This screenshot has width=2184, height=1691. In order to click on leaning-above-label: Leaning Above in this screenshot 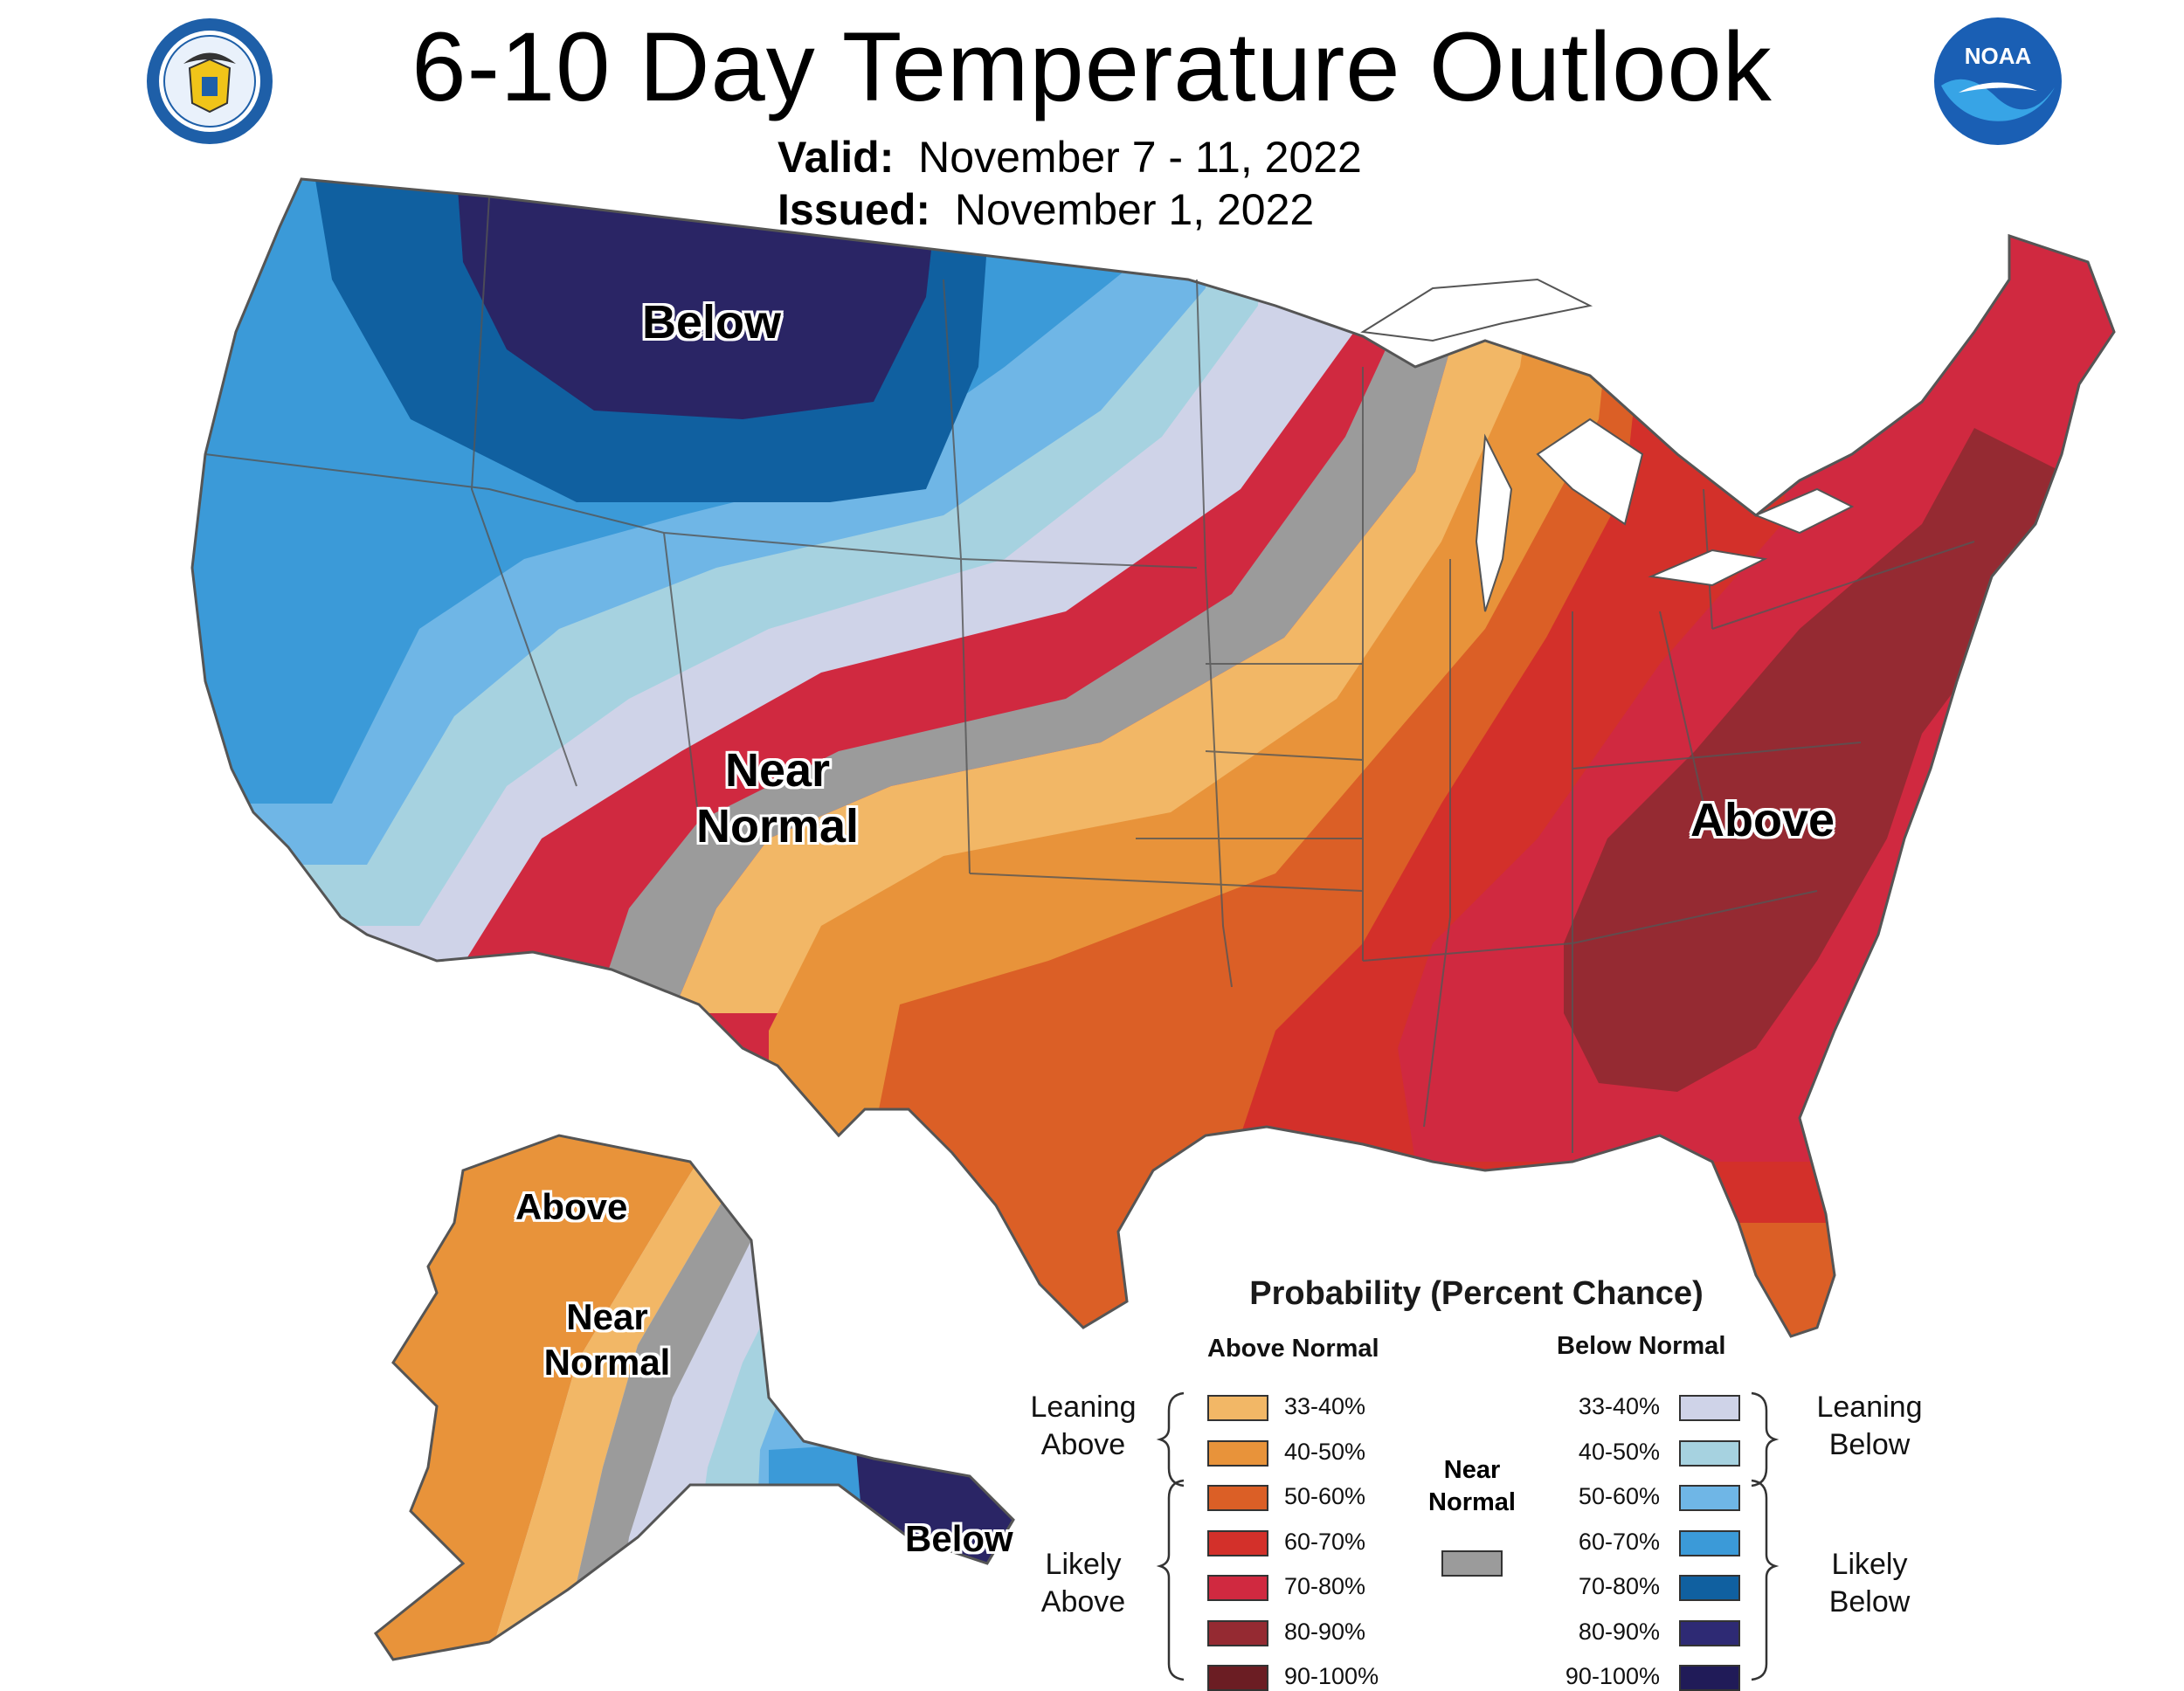, I will do `click(1083, 1426)`.